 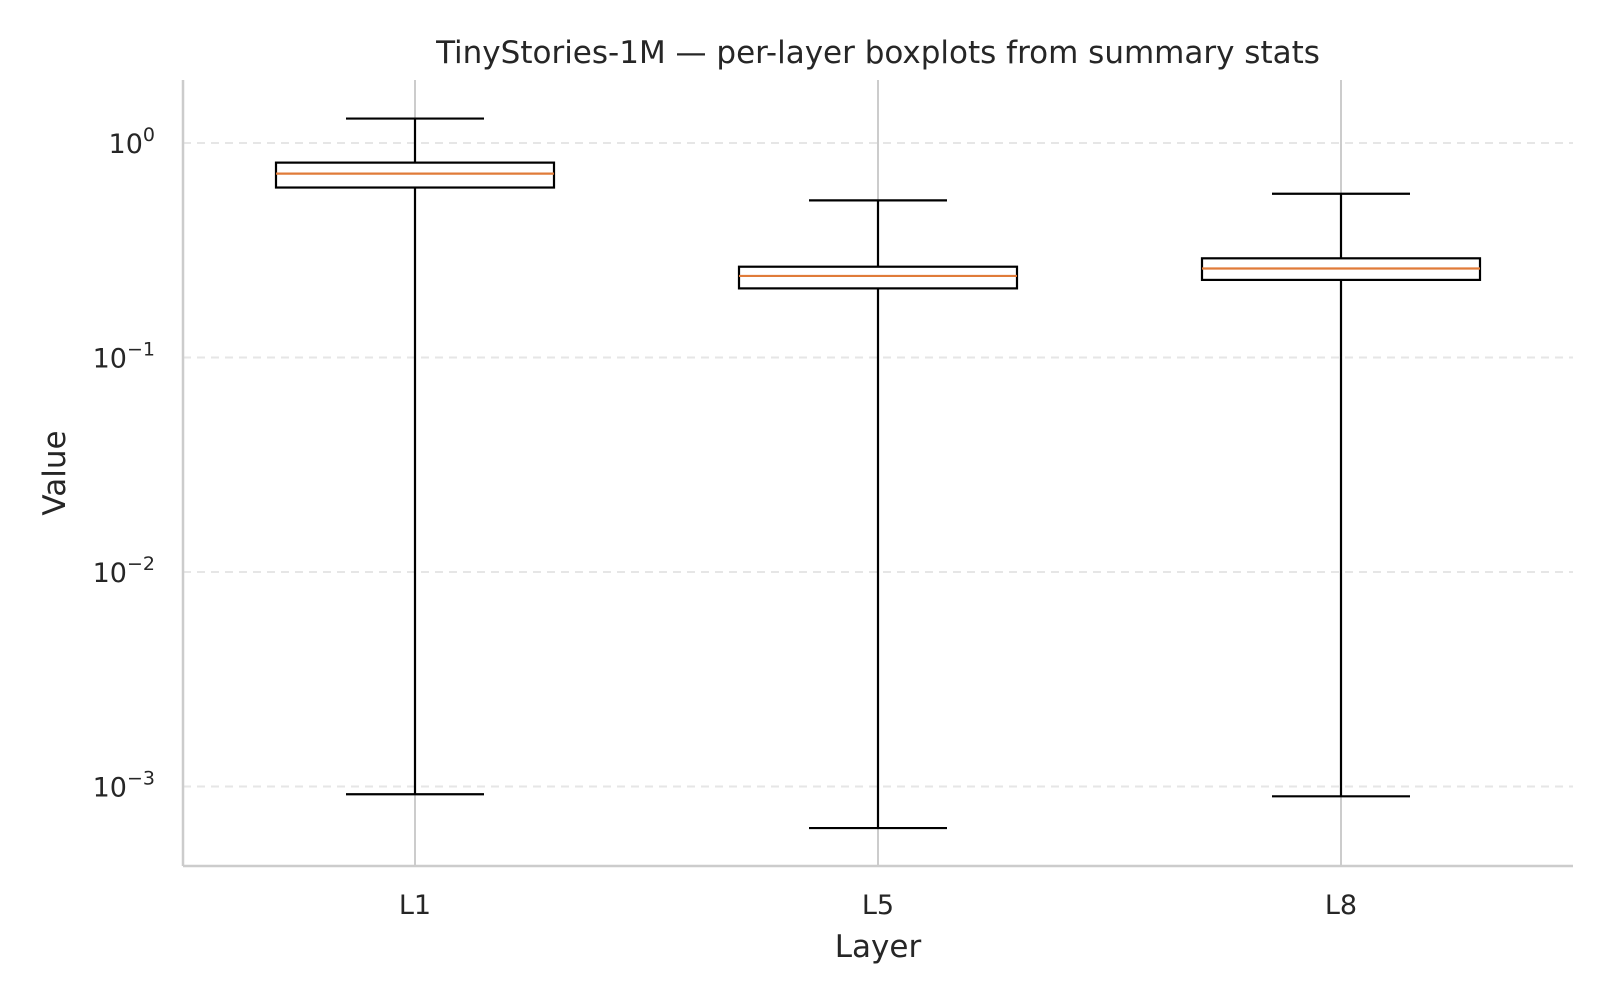 I want to click on x-tick-label: L1, so click(x=415, y=905).